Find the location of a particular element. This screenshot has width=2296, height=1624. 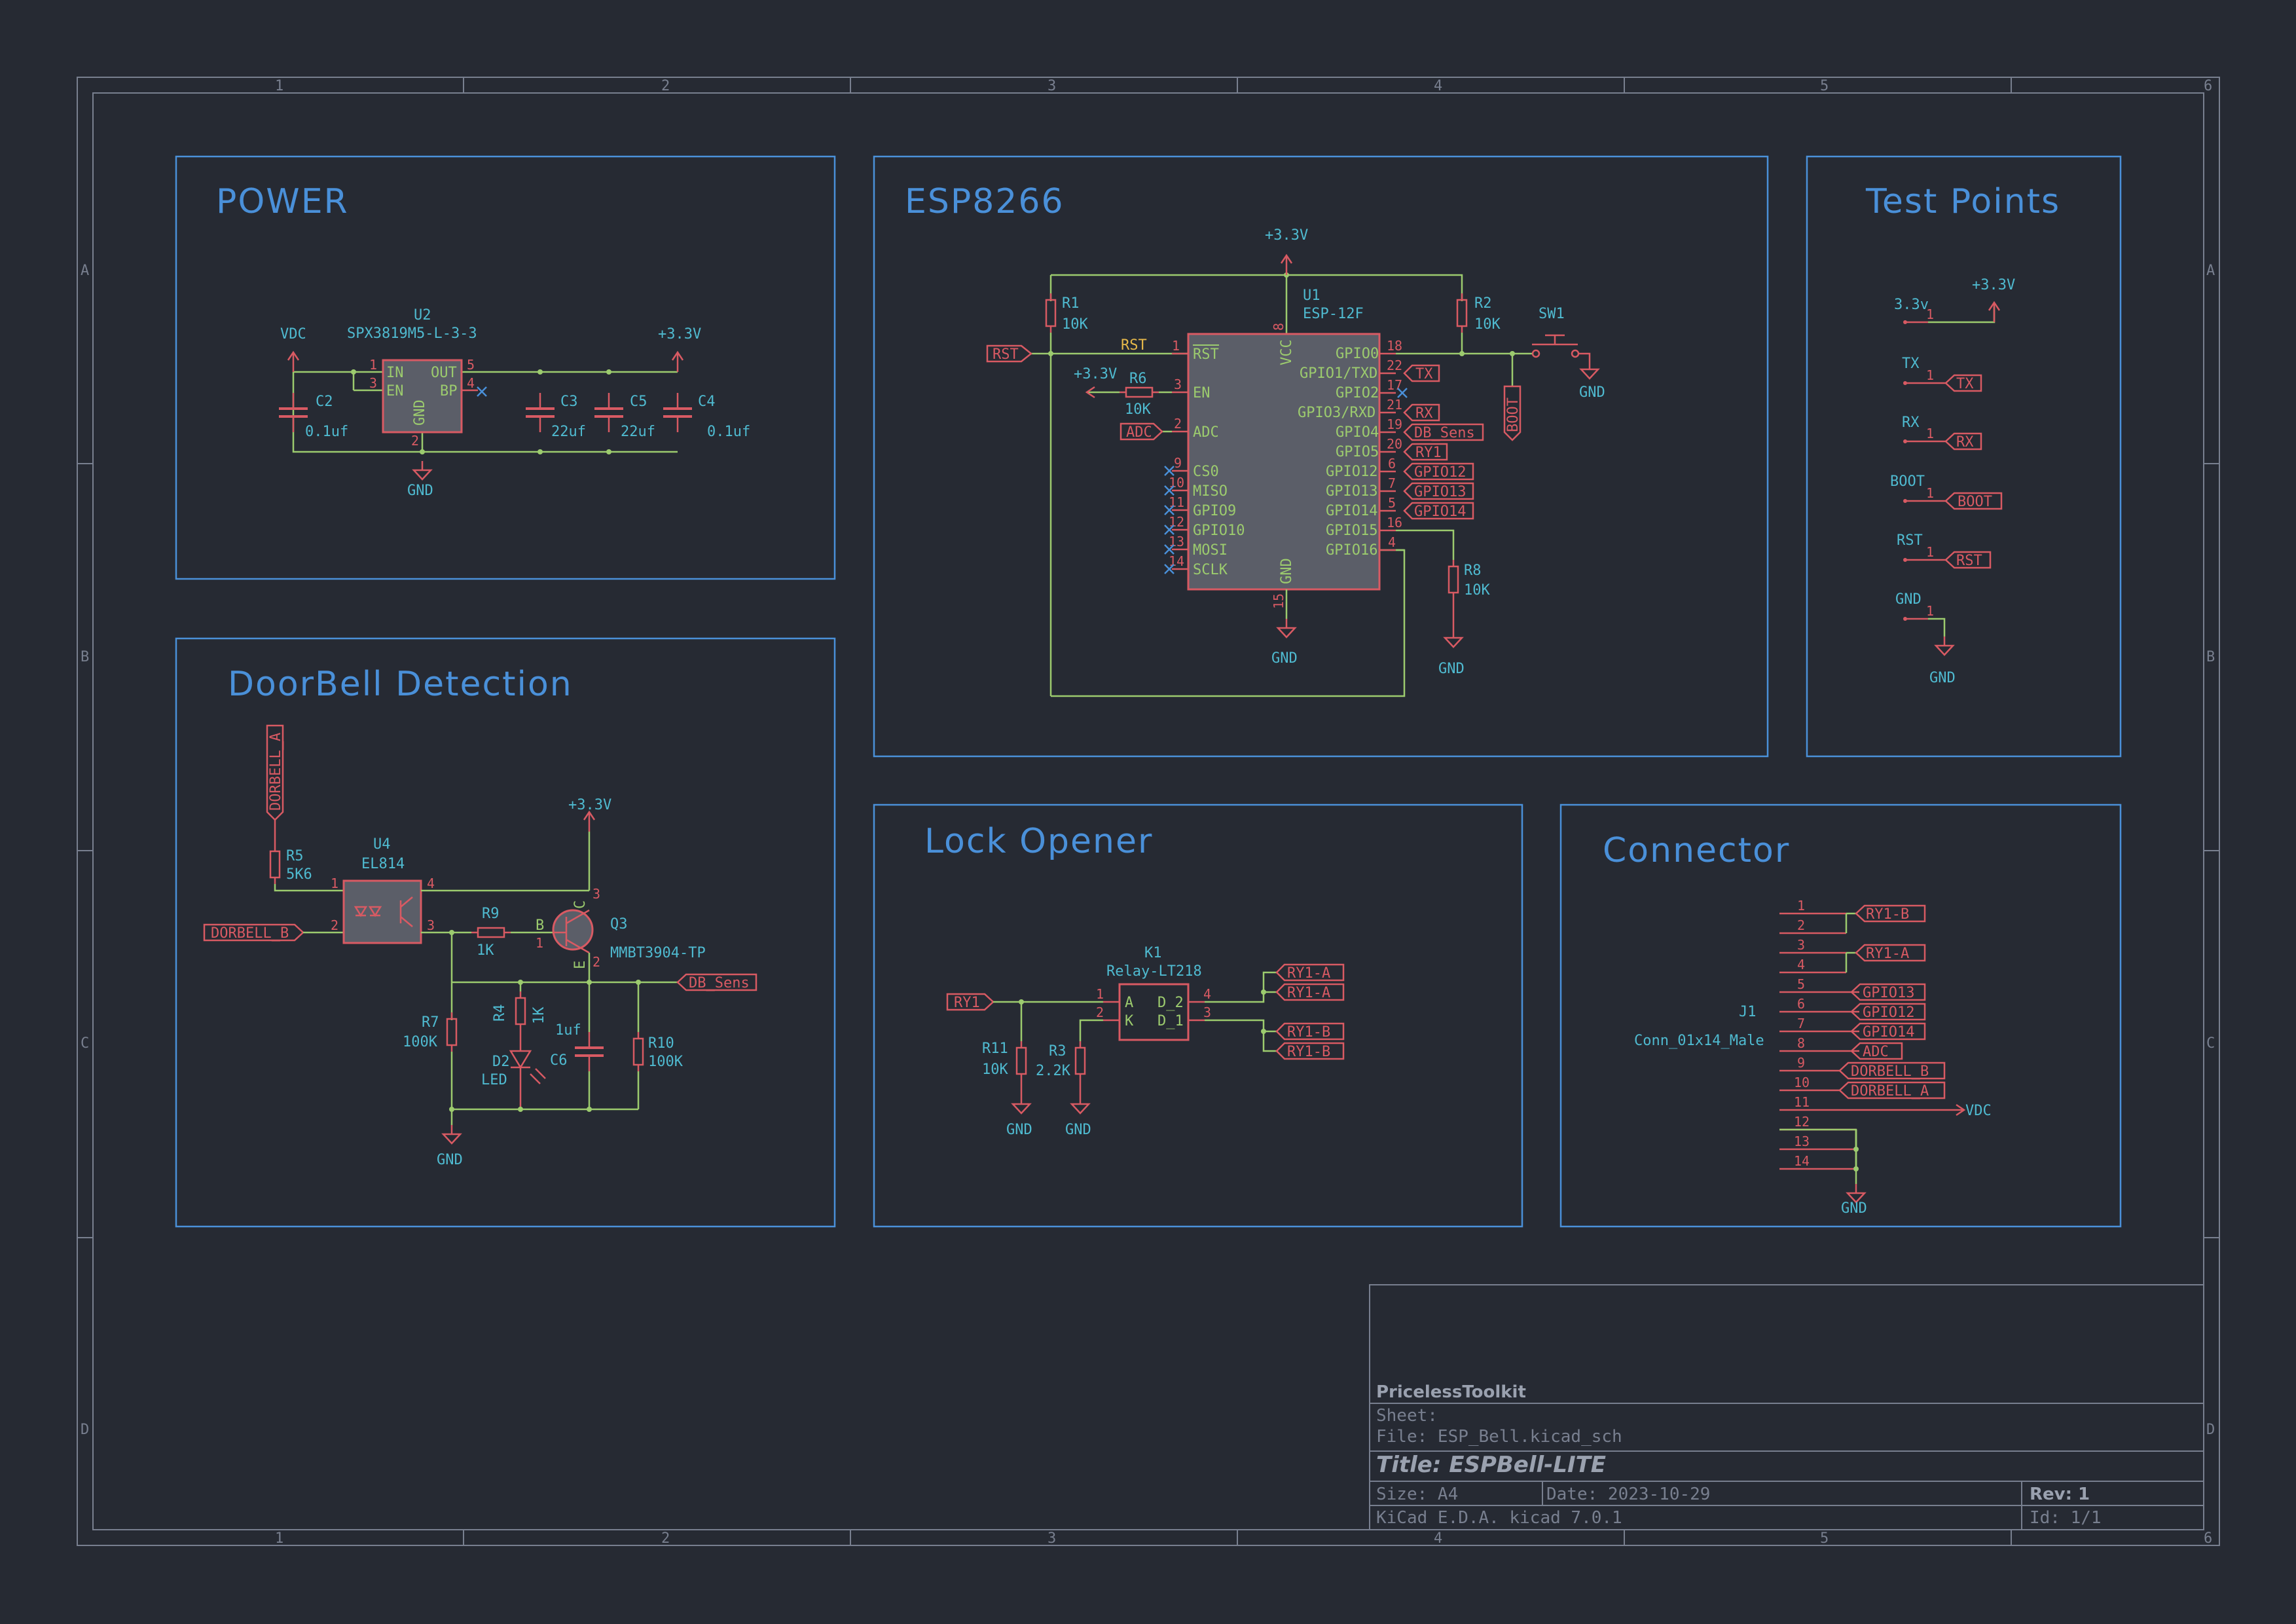

q3-pin-num-1: 1 is located at coordinates (539, 943).